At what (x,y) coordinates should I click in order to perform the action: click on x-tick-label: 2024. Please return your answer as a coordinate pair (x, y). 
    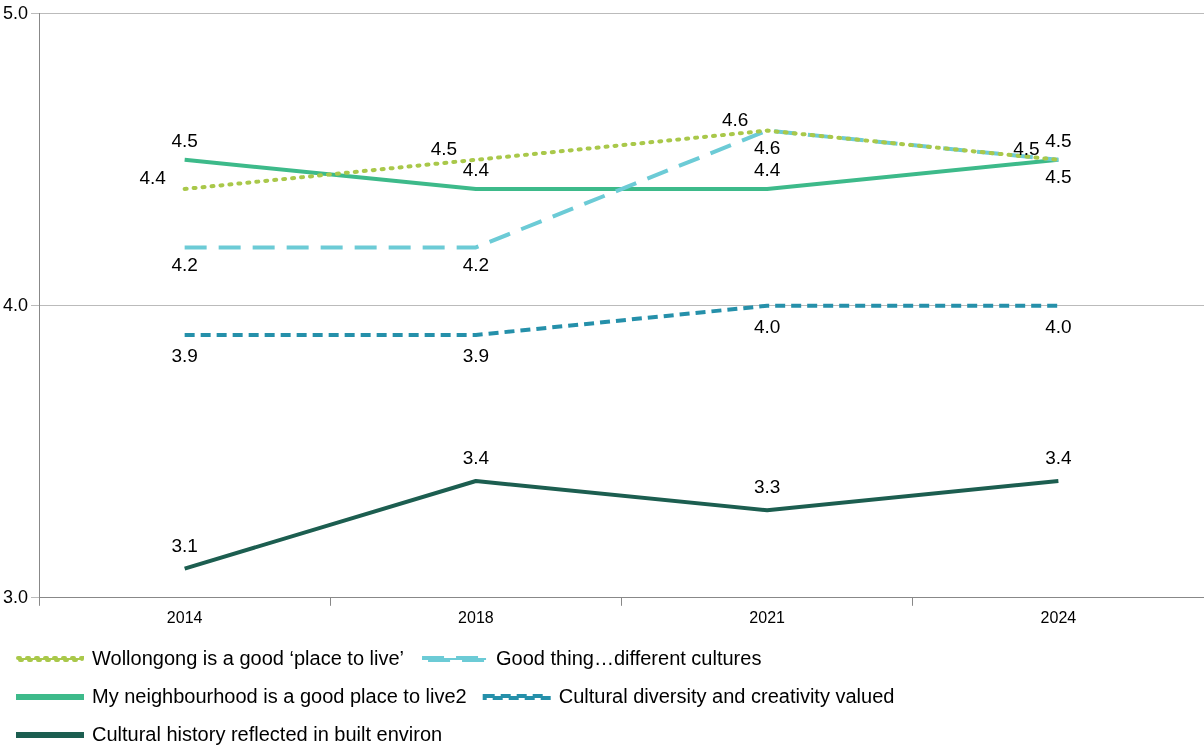
    Looking at the image, I should click on (1058, 617).